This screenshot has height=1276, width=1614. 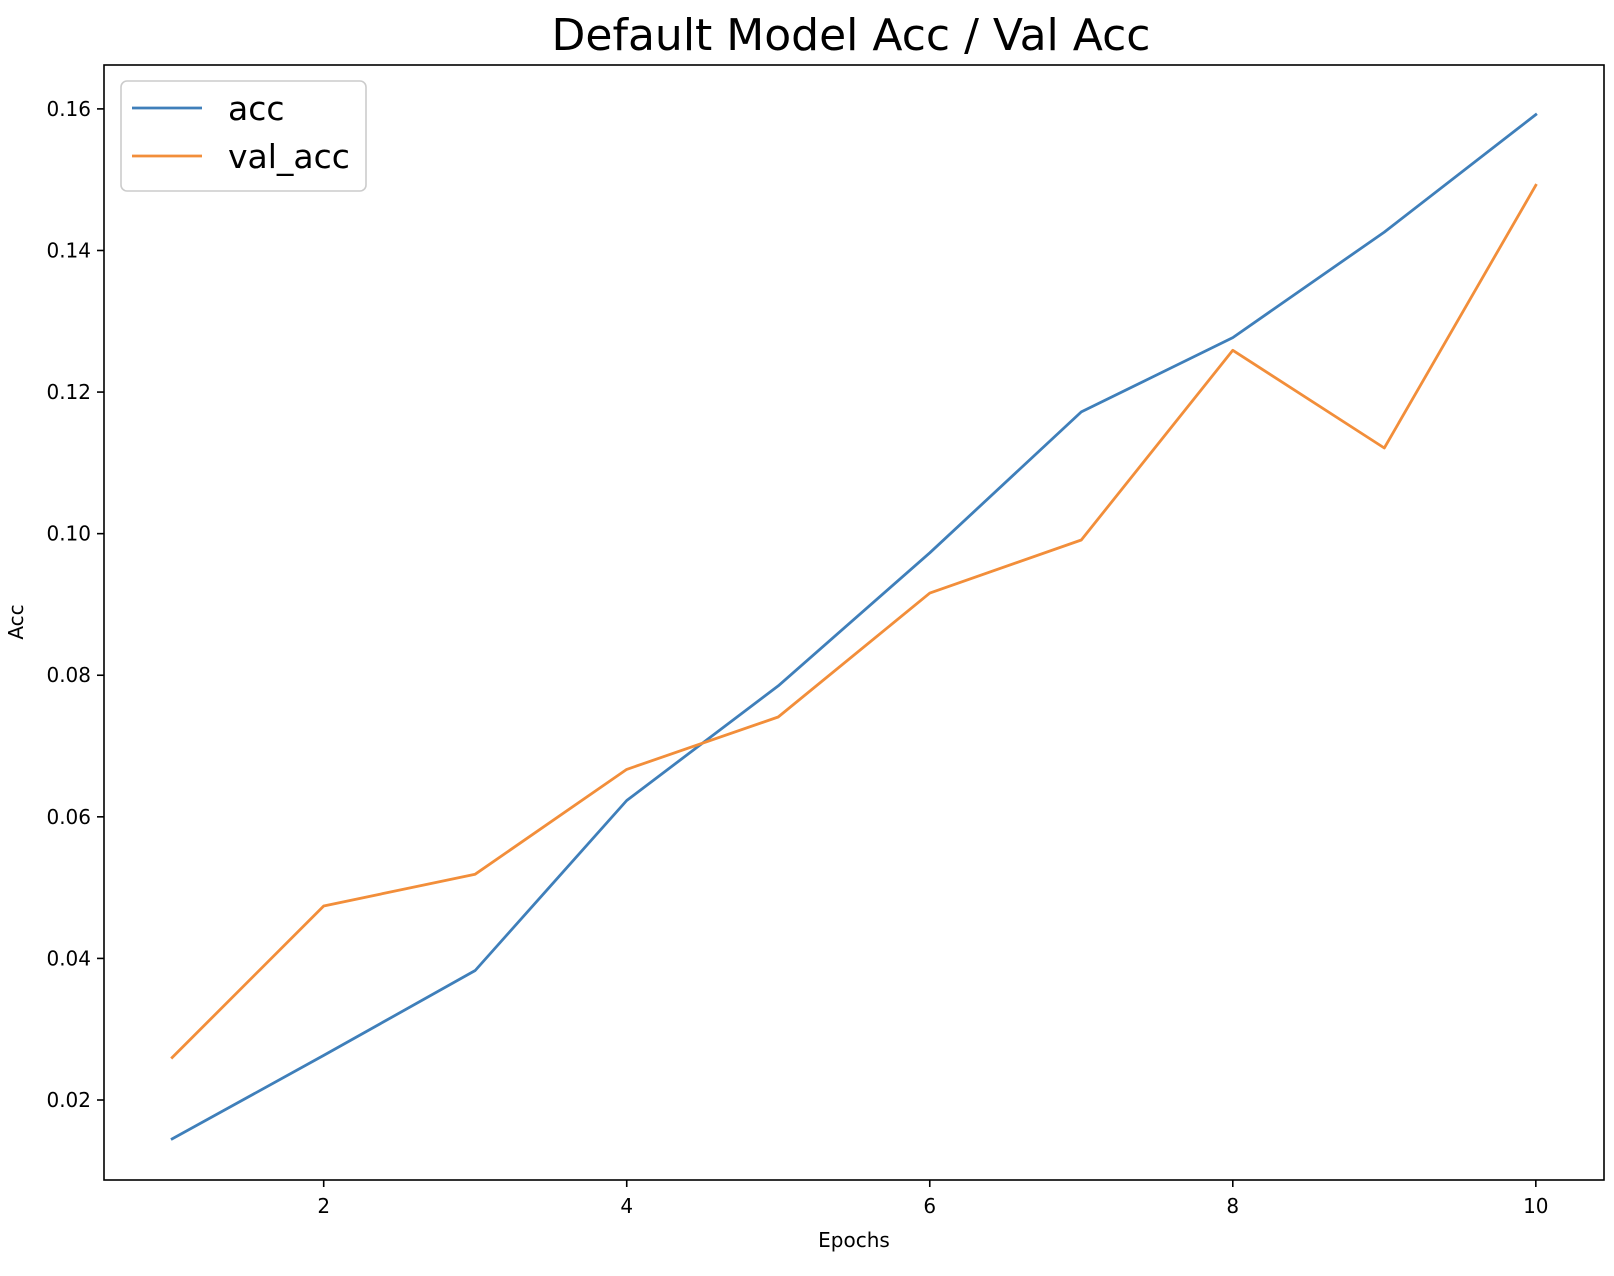 What do you see at coordinates (75, 604) in the screenshot?
I see `y-axis-ticks: 0.02 0.04 0.06 0.08 0.10 0.12 0.14 0.16` at bounding box center [75, 604].